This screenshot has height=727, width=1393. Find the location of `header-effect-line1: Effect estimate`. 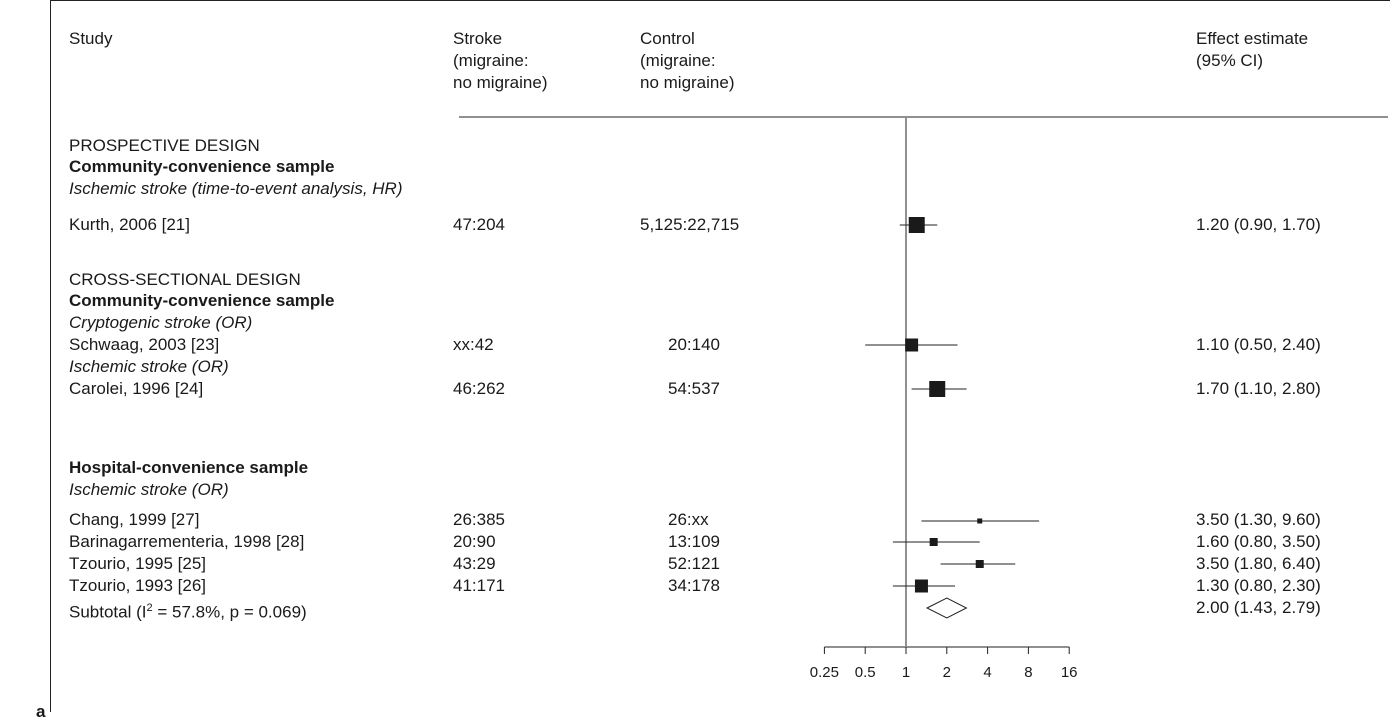

header-effect-line1: Effect estimate is located at coordinates (1252, 38).